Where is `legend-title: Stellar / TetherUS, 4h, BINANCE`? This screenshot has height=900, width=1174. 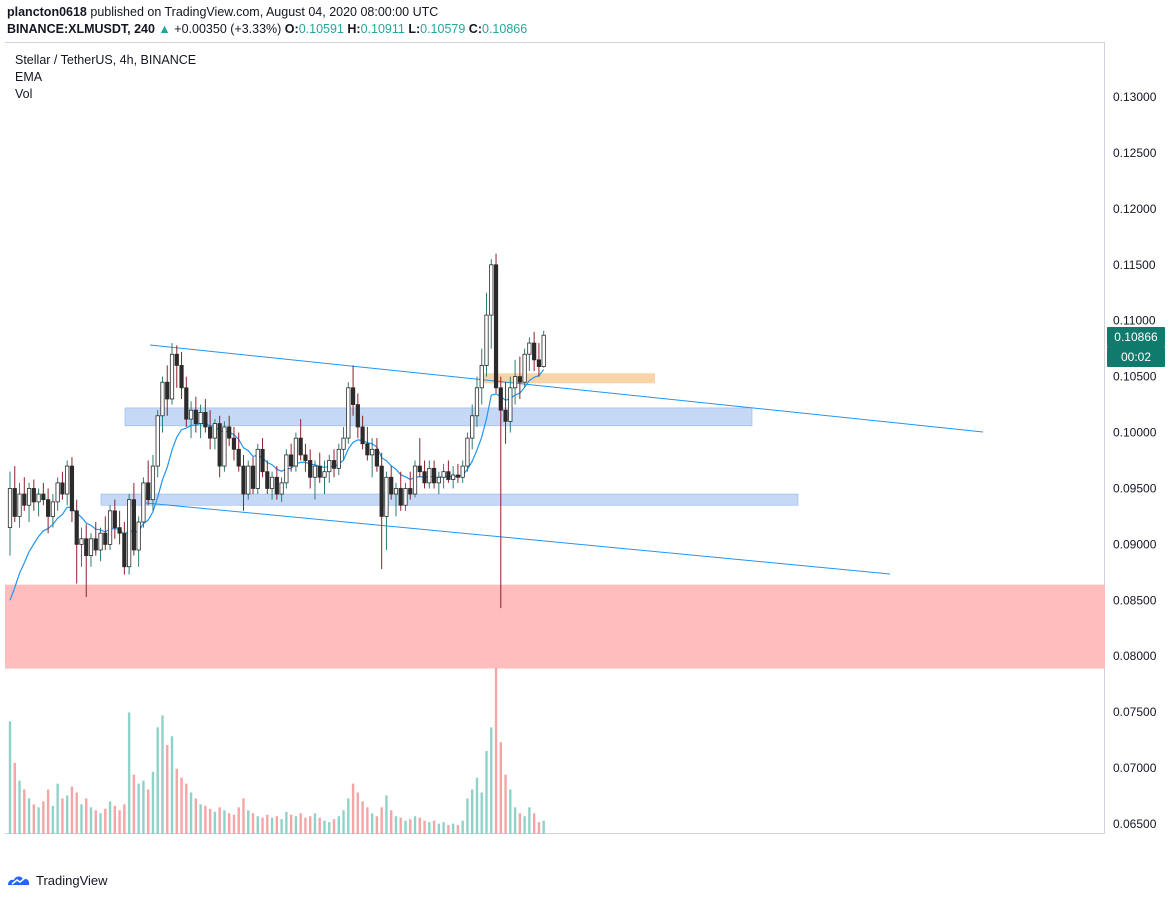 legend-title: Stellar / TetherUS, 4h, BINANCE is located at coordinates (106, 60).